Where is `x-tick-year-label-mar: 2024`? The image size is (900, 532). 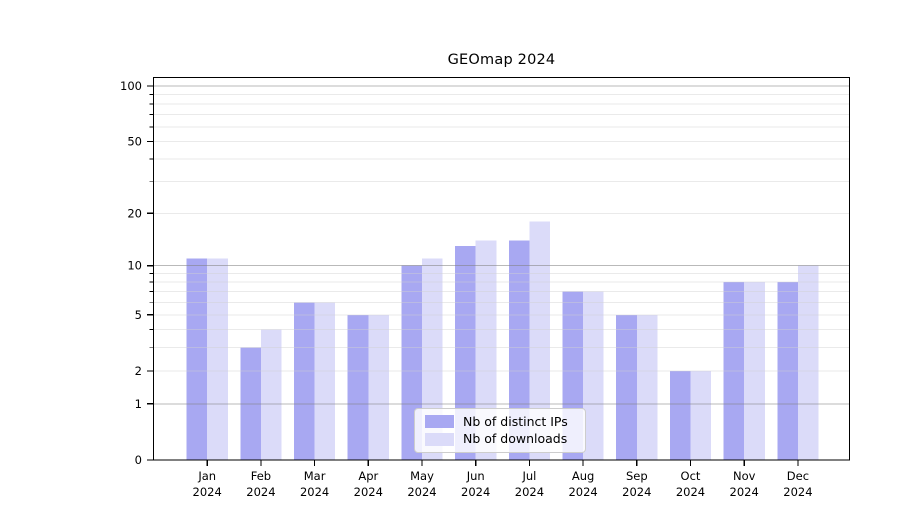 x-tick-year-label-mar: 2024 is located at coordinates (314, 492).